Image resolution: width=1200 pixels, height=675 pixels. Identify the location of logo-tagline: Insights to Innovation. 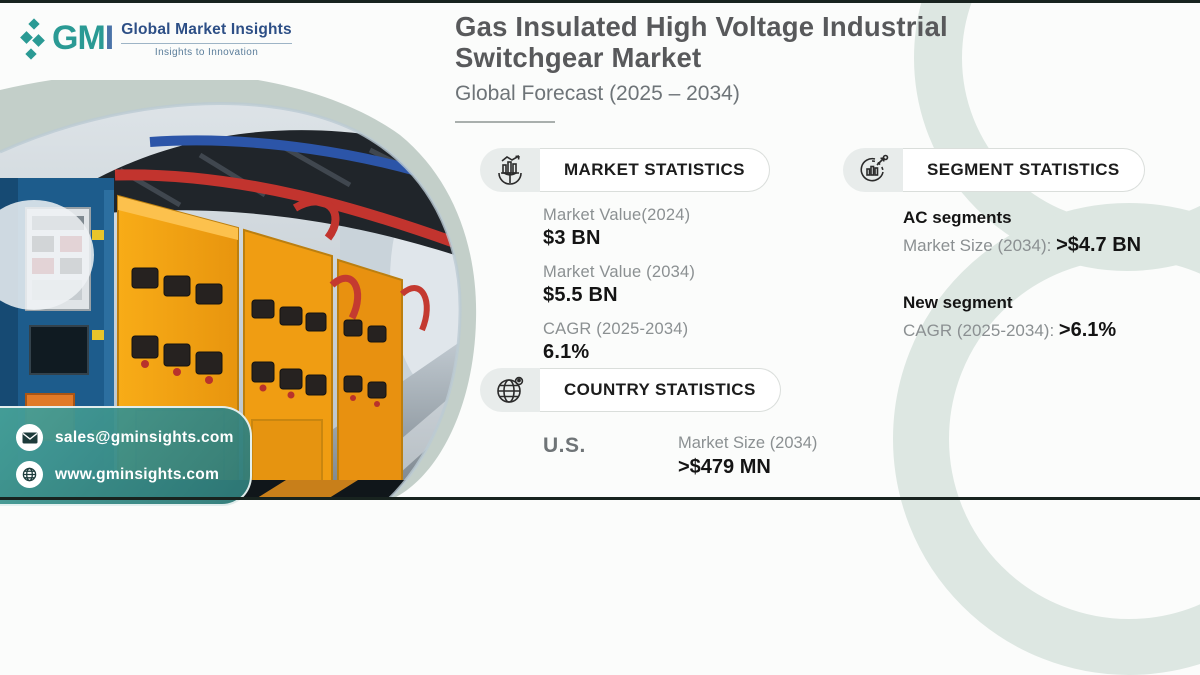
(206, 50).